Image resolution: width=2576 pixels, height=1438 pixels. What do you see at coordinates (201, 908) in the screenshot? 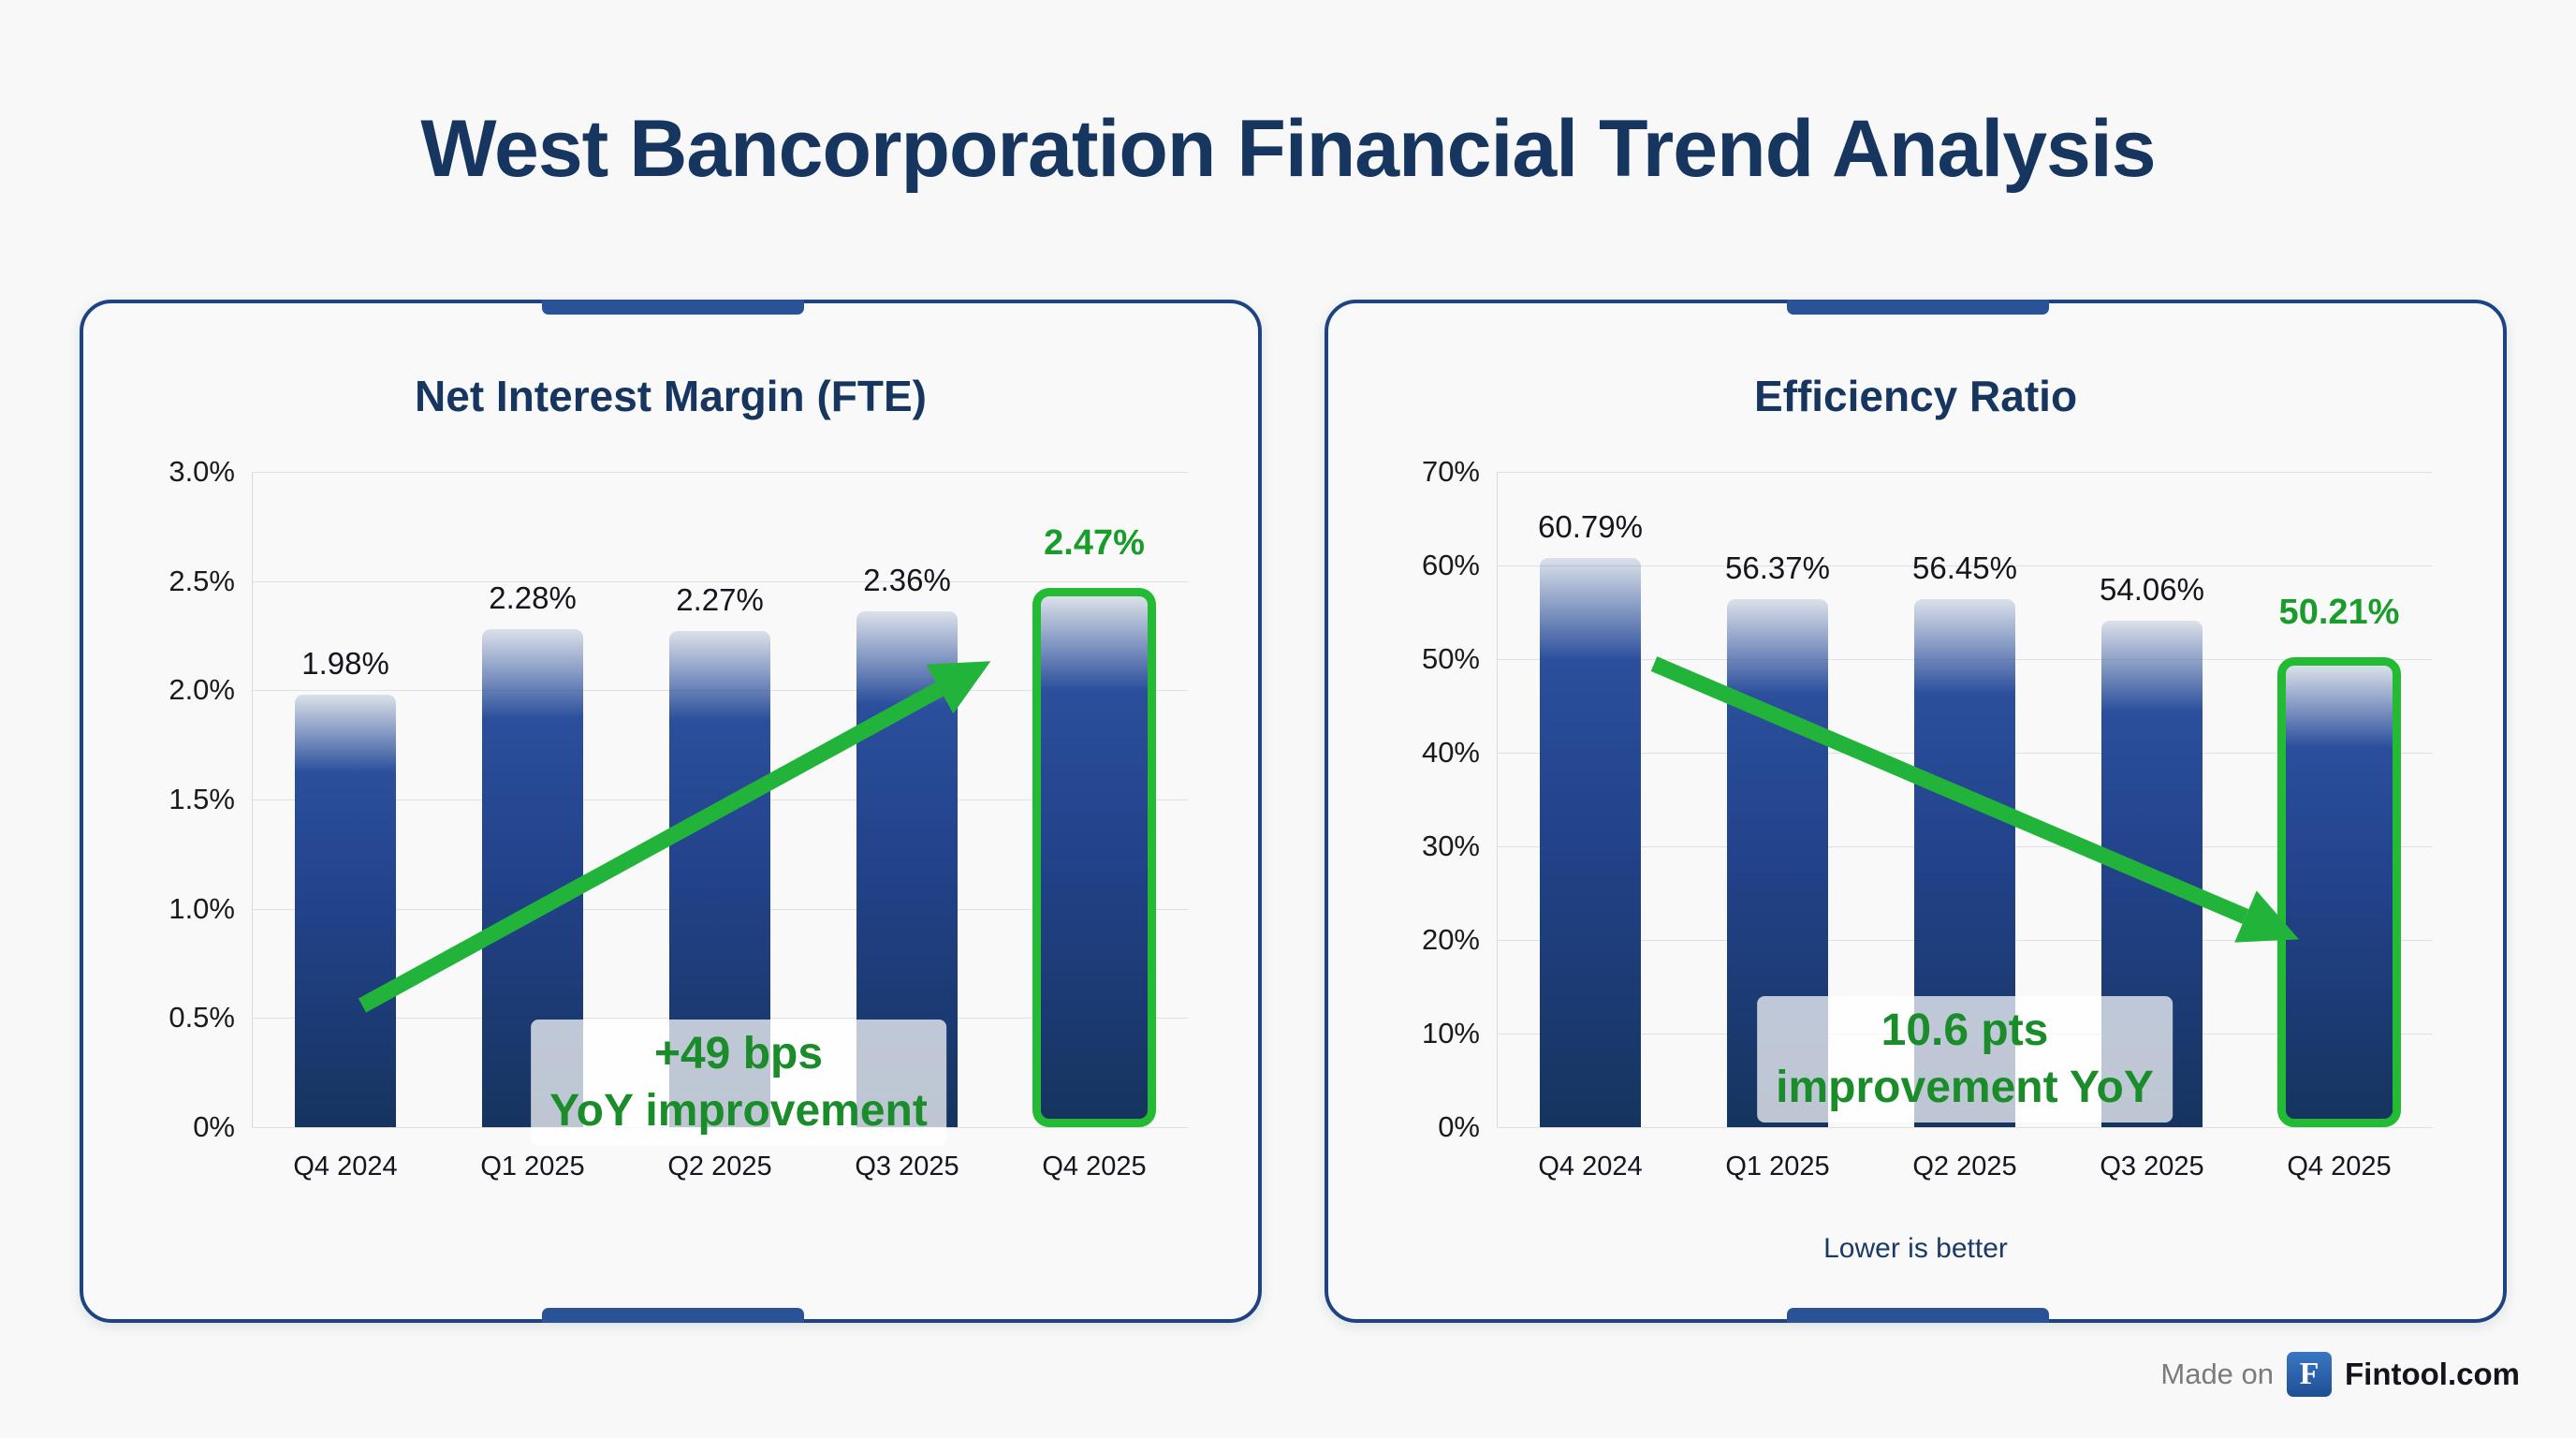
I see `y-axis-tick-label: 1.0%` at bounding box center [201, 908].